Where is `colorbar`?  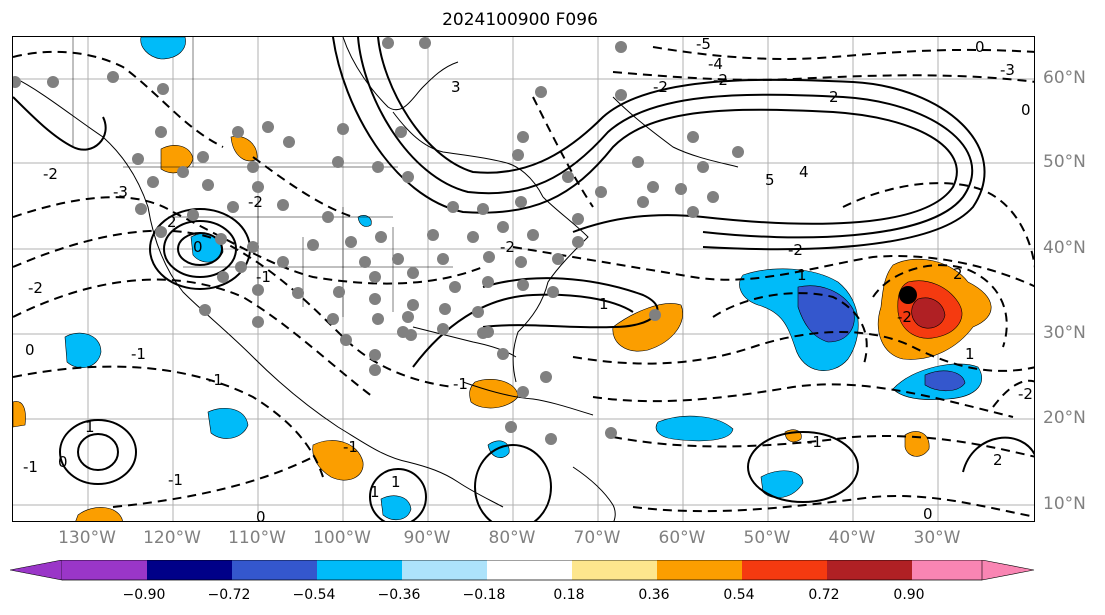 colorbar is located at coordinates (522, 570).